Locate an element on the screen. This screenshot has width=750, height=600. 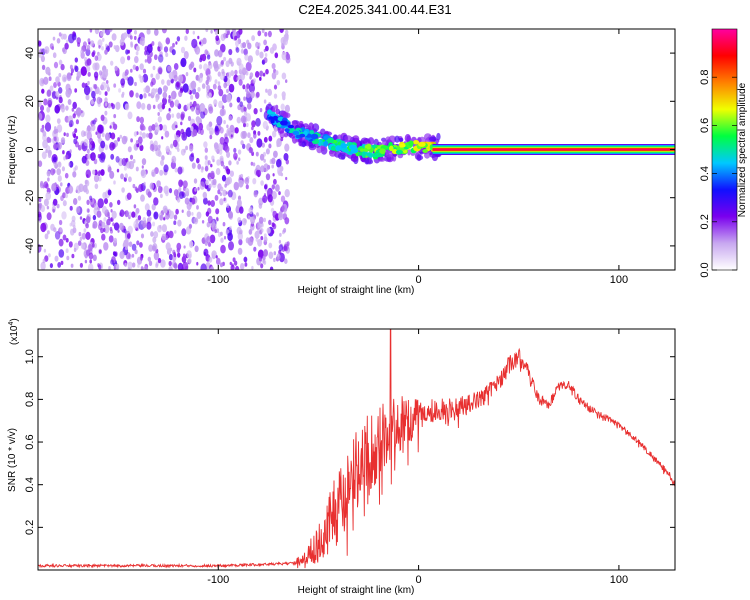
spectrogram-y-label: Frequency (Hz) is located at coordinates (12, 150).